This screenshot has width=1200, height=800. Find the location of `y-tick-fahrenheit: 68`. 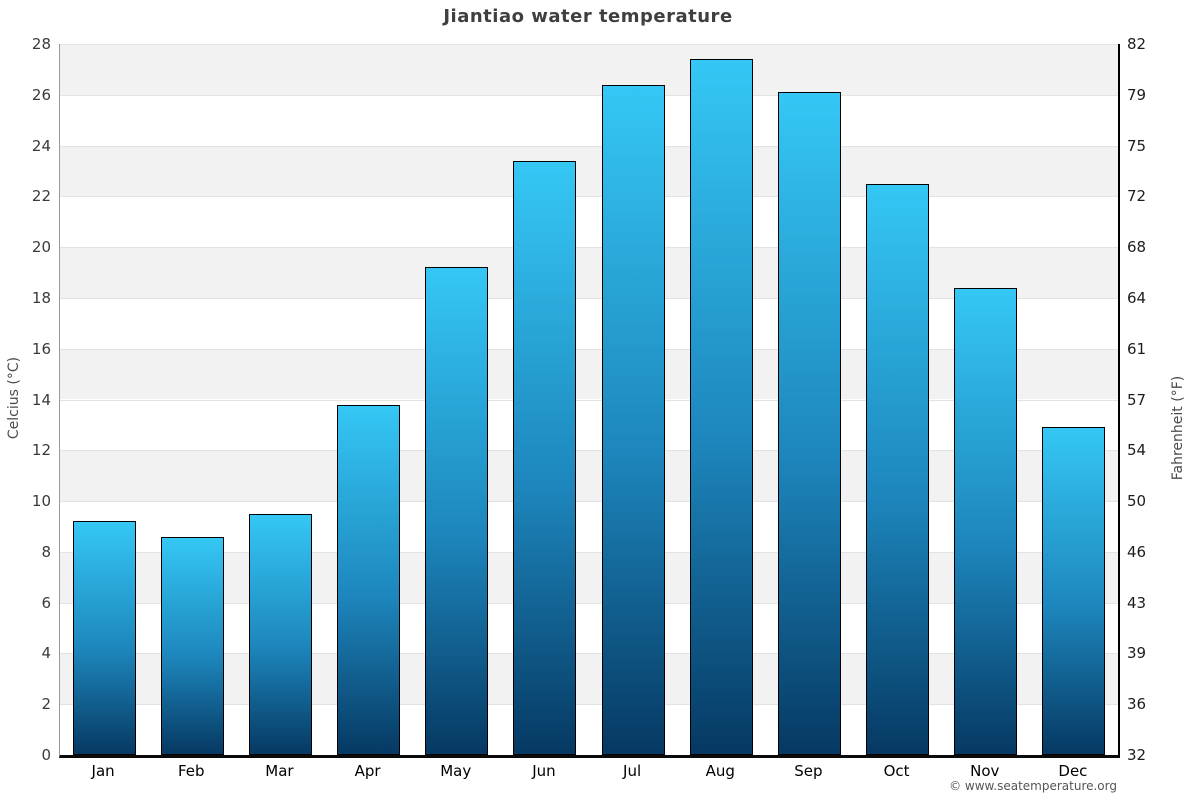

y-tick-fahrenheit: 68 is located at coordinates (1137, 247).